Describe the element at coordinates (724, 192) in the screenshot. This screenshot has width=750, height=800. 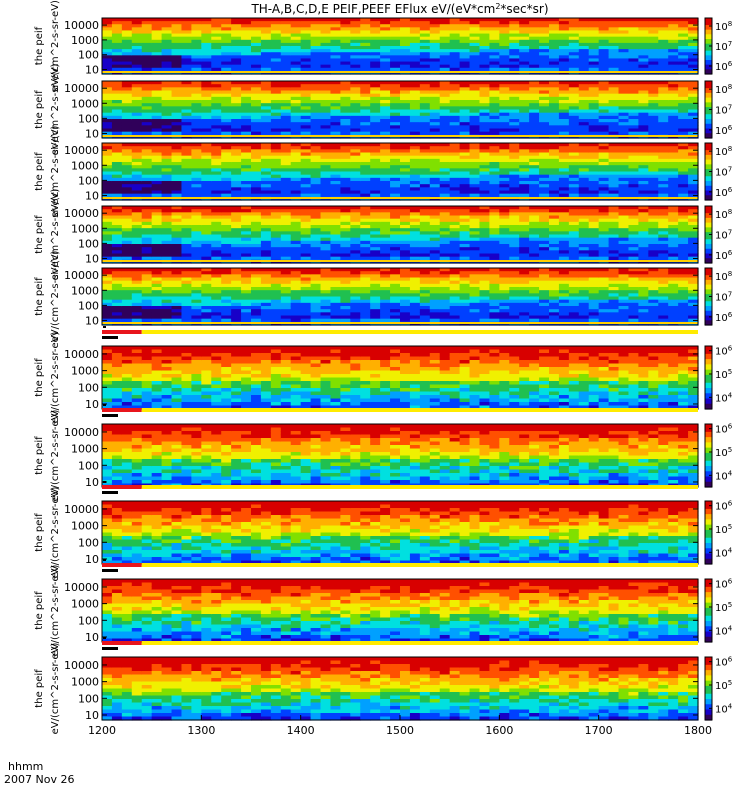
I see `colorbar-tick-label: 106` at that location.